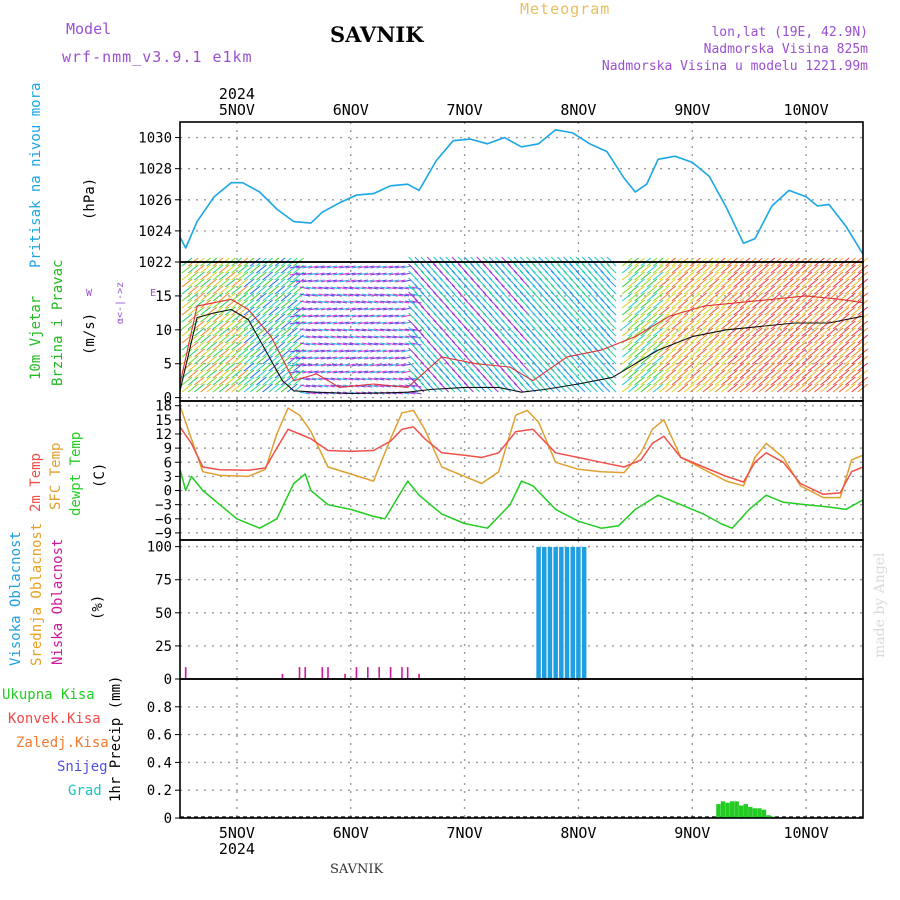  What do you see at coordinates (465, 110) in the screenshot?
I see `x-tick-label-top: 7NOV` at bounding box center [465, 110].